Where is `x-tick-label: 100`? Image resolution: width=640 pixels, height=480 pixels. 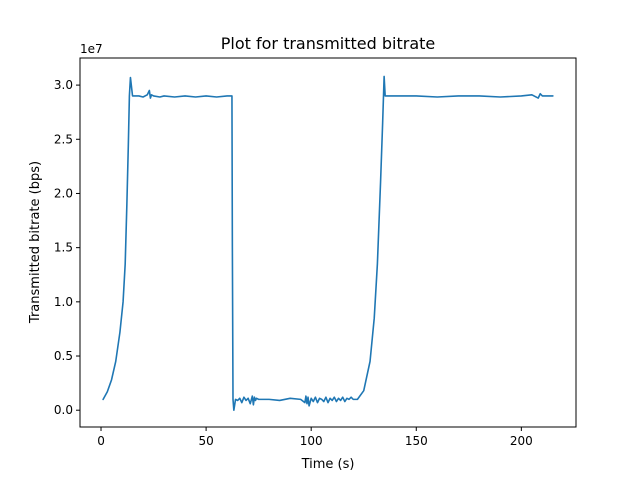
x-tick-label: 100 is located at coordinates (311, 441).